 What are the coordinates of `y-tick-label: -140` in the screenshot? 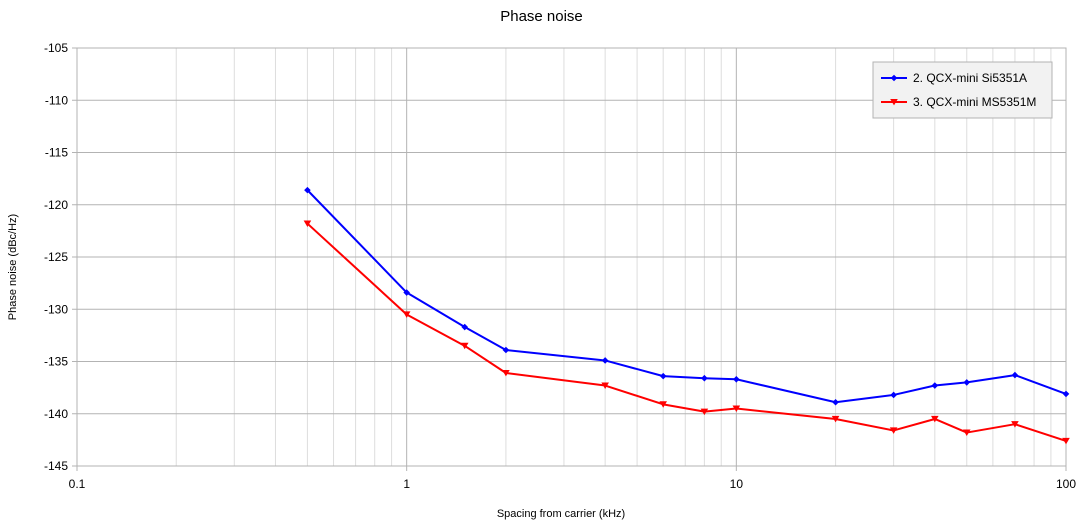 It's located at (56, 414).